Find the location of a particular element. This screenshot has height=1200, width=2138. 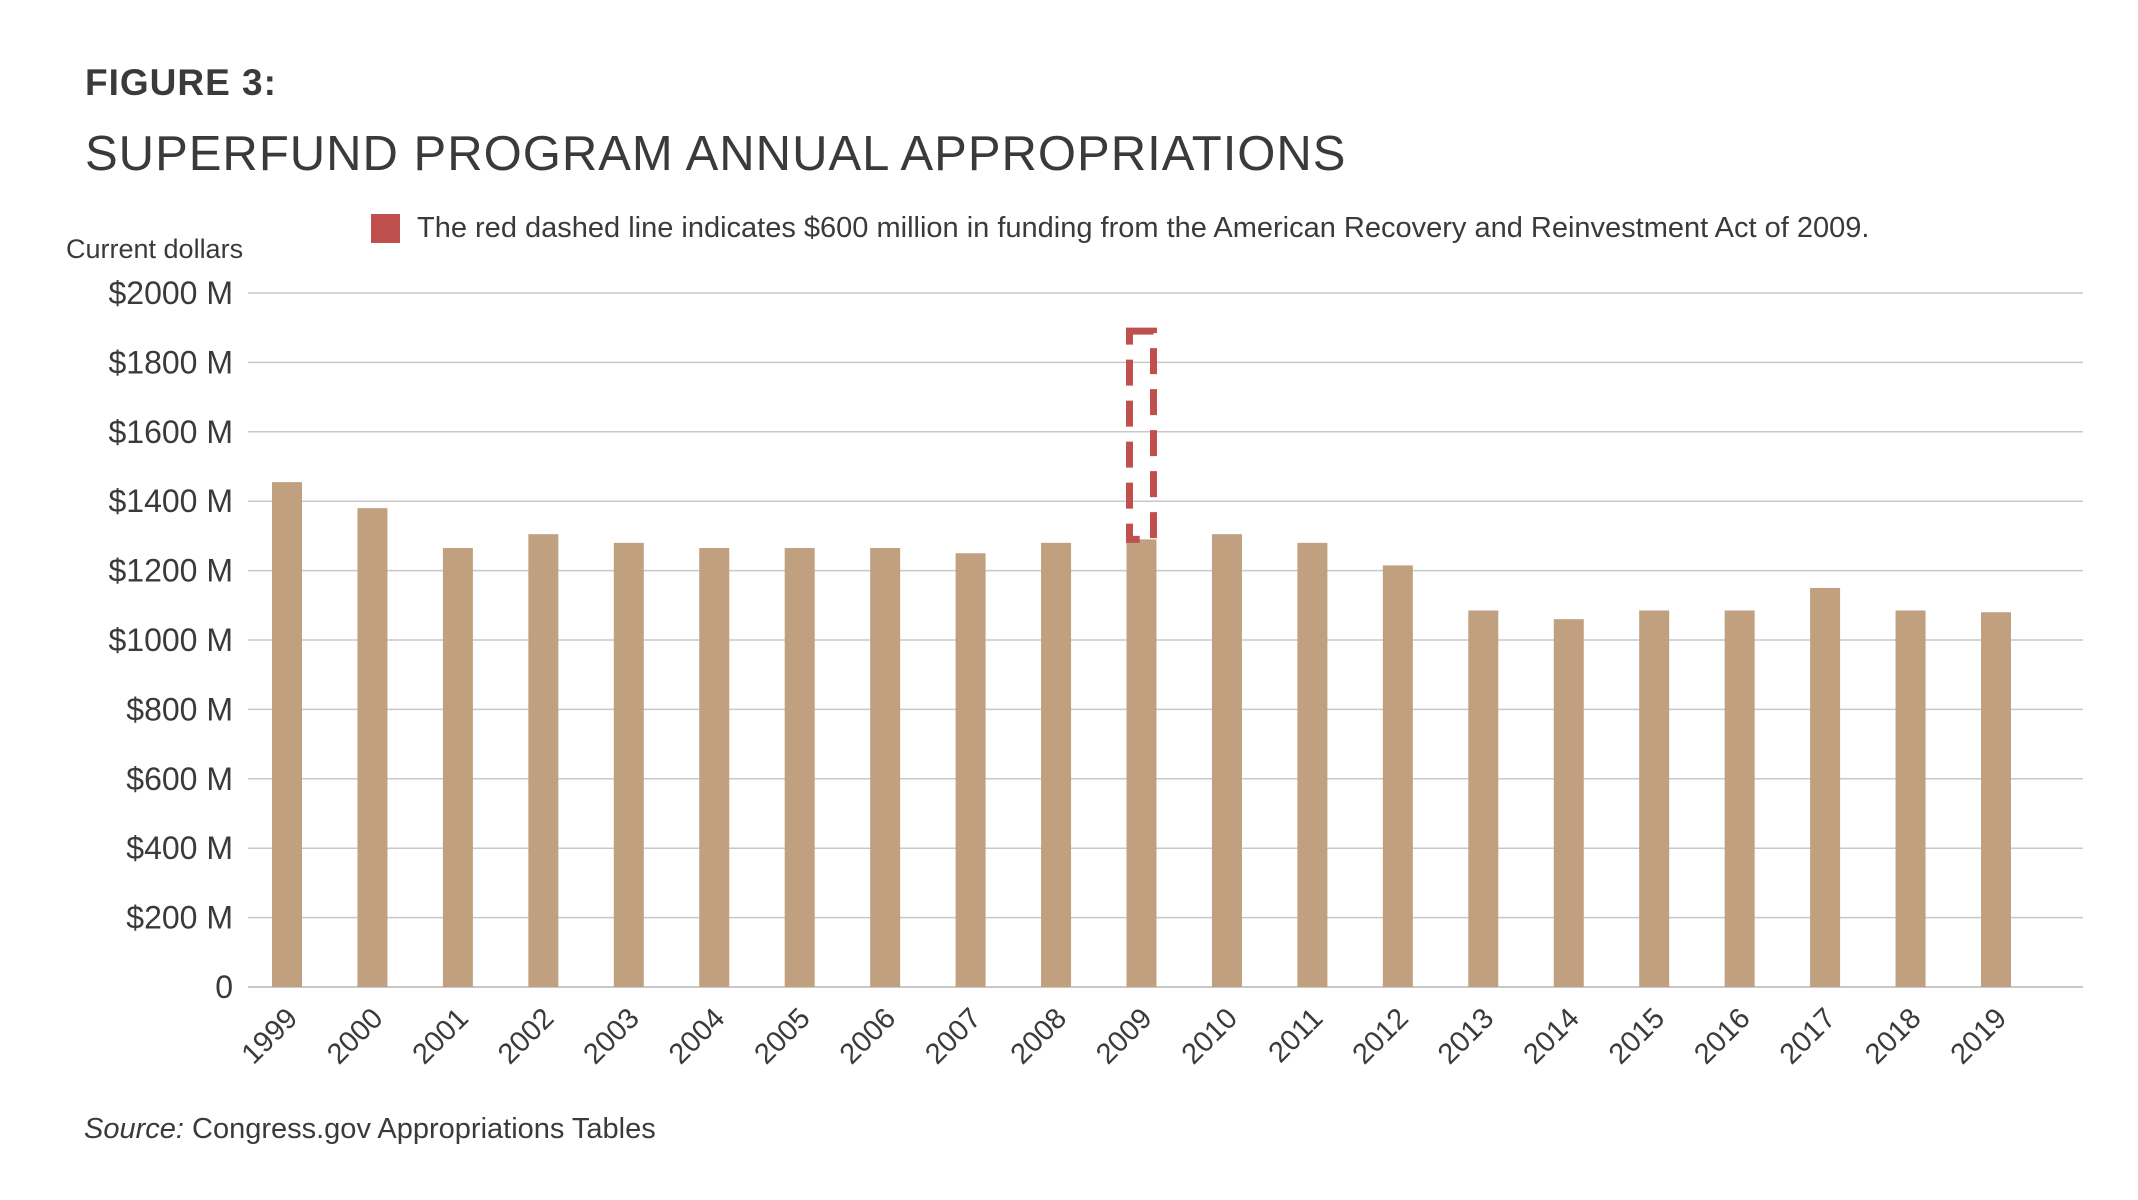

chart-title: SUPERFUND PROGRAM ANNUAL APPROPRIATIONS is located at coordinates (716, 154).